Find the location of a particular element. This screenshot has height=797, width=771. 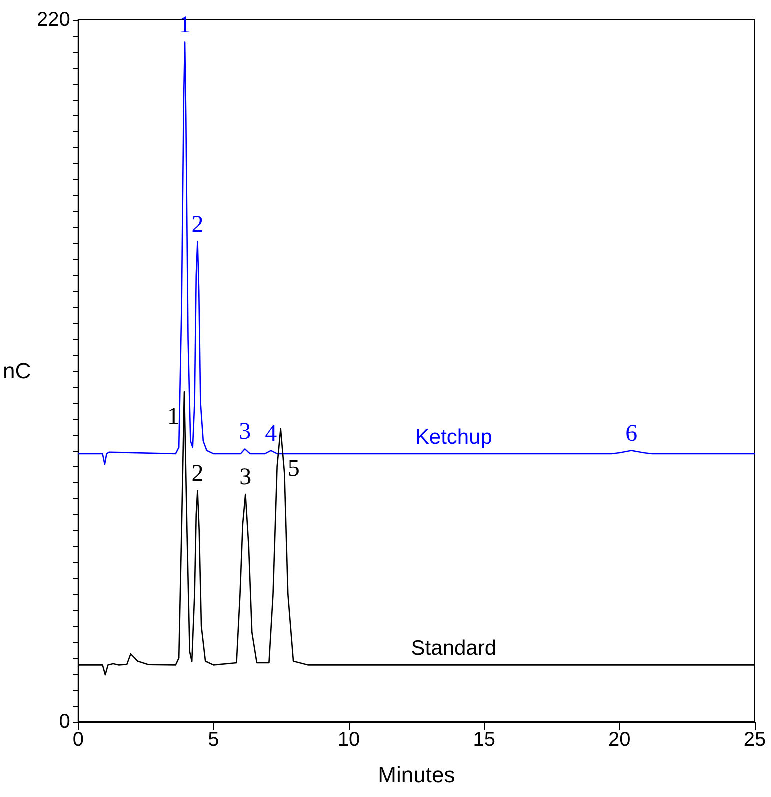

x-tick-label: 20 is located at coordinates (619, 740).